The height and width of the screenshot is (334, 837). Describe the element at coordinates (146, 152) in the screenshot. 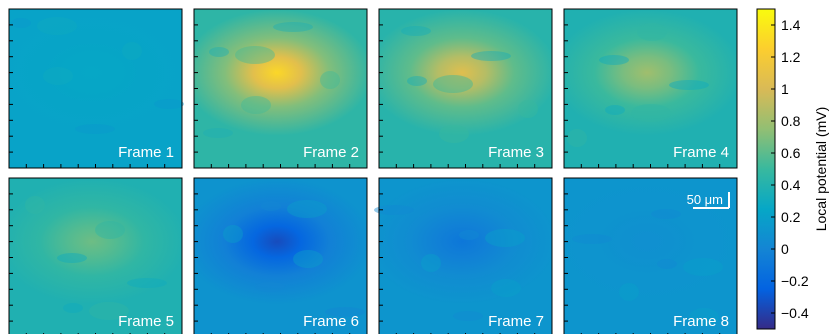

I see `frame-label: Frame 1` at that location.